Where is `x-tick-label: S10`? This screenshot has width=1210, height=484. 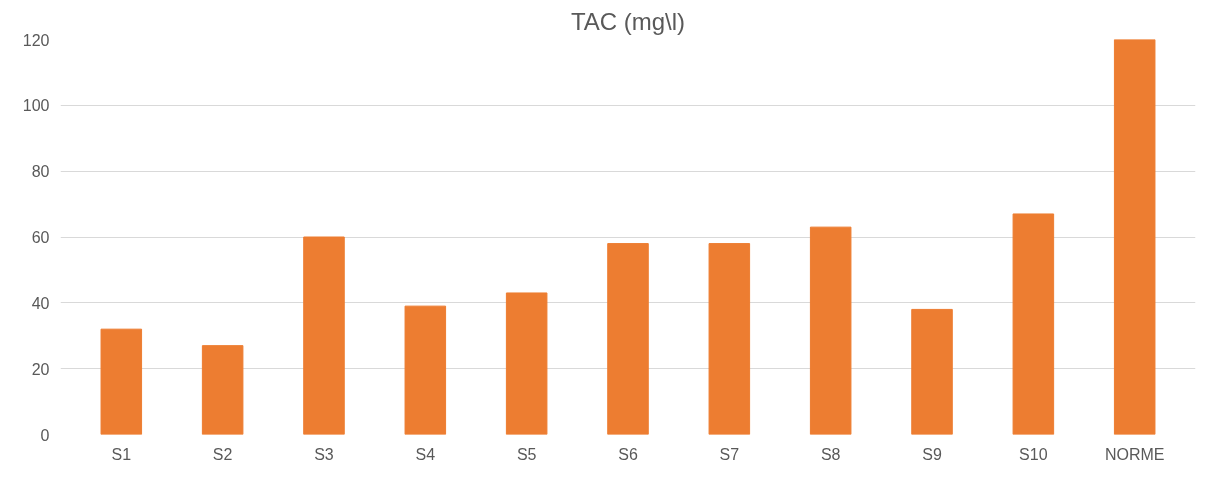
x-tick-label: S10 is located at coordinates (1033, 454).